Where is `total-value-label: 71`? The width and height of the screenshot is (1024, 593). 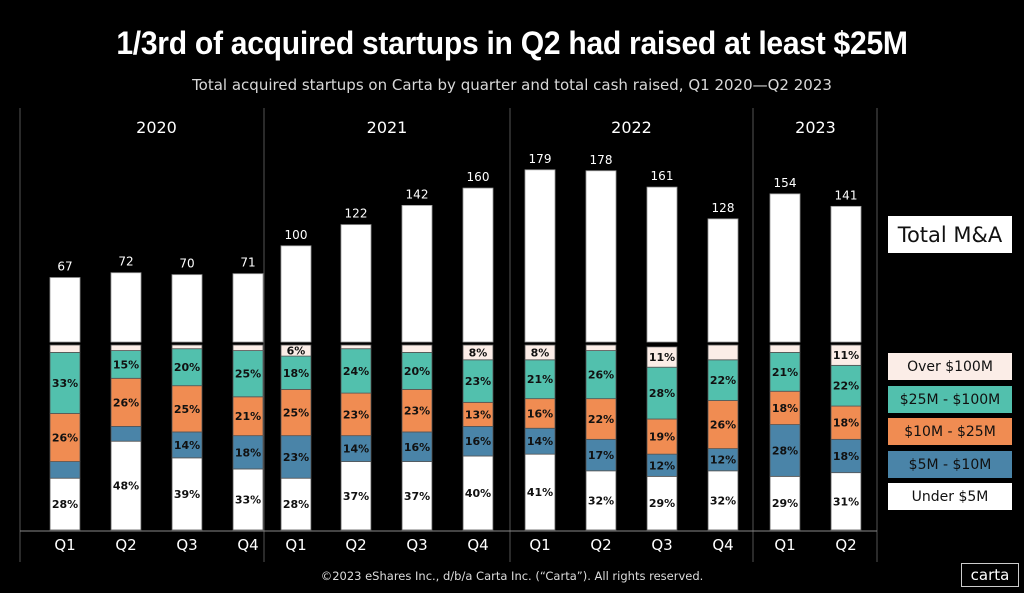
total-value-label: 71 is located at coordinates (247, 263).